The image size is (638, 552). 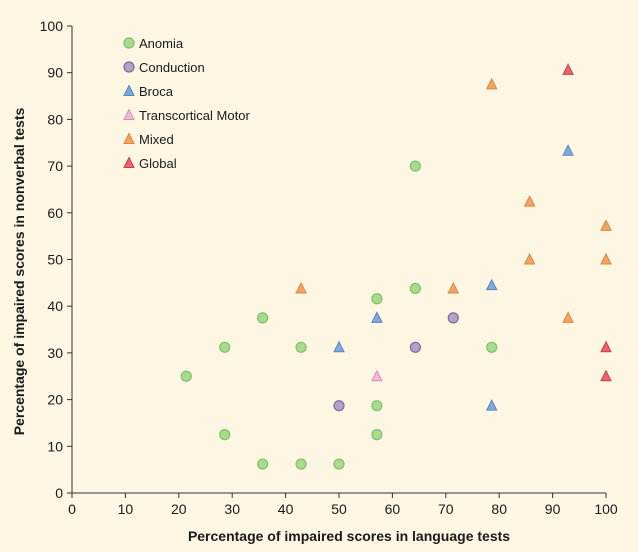 I want to click on x-tick-label: 60, so click(x=393, y=509).